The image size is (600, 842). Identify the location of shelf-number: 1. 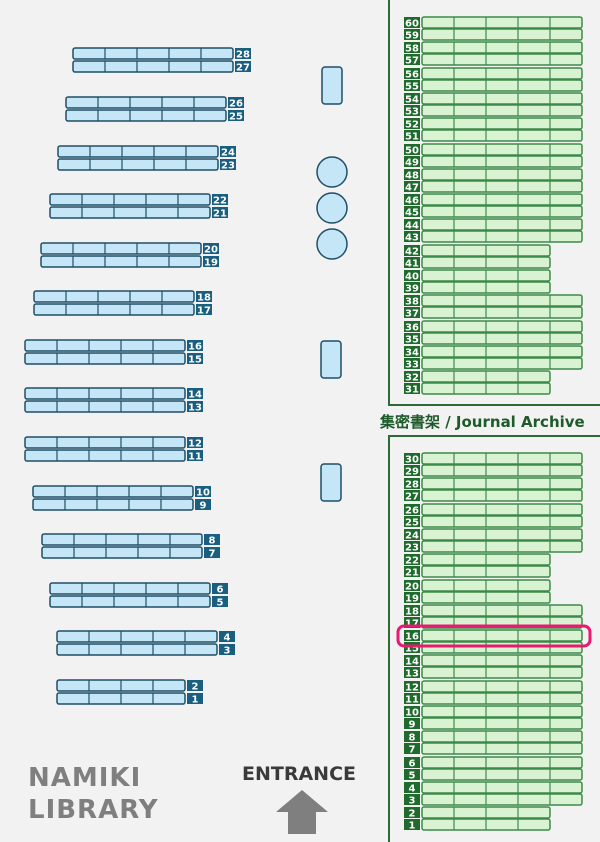
(195, 700).